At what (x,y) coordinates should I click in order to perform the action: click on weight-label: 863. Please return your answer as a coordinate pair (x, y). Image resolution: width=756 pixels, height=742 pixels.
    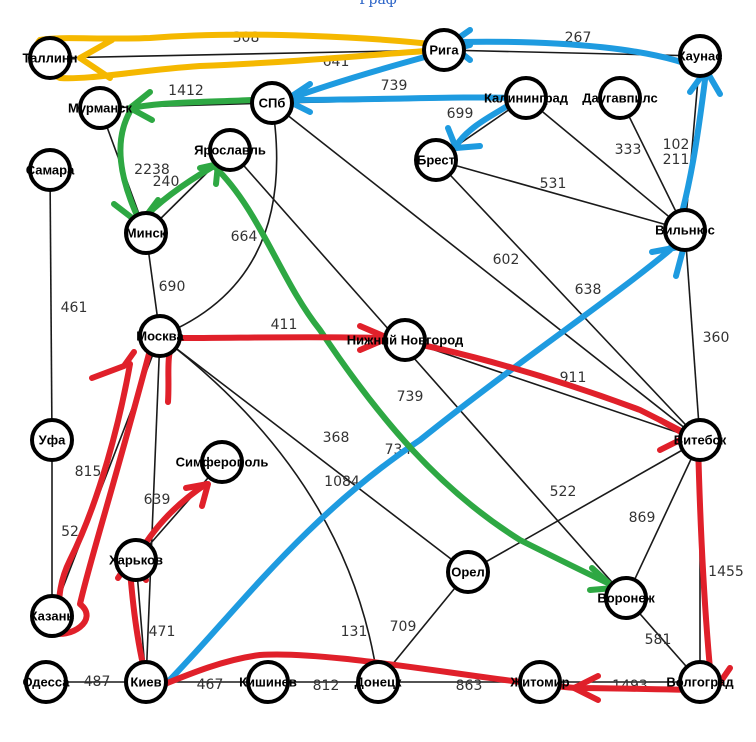
    Looking at the image, I should click on (469, 686).